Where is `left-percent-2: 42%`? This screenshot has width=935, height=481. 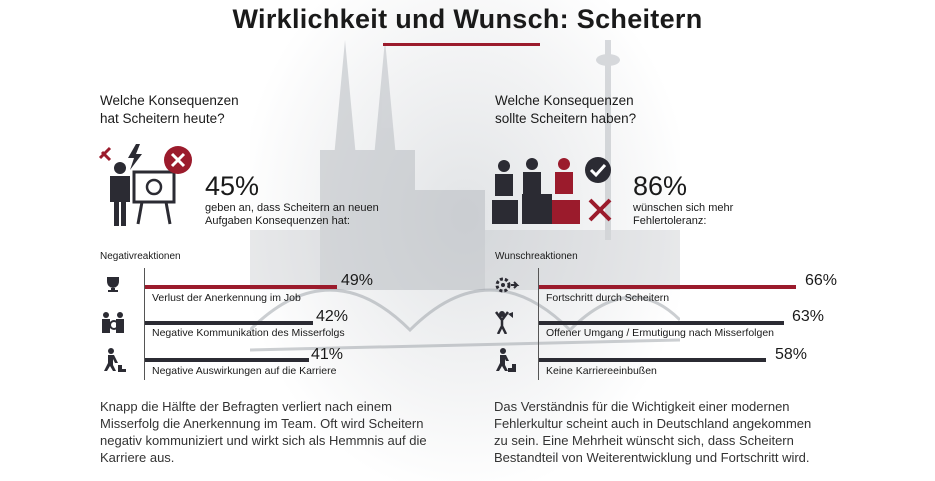
left-percent-2: 42% is located at coordinates (332, 316).